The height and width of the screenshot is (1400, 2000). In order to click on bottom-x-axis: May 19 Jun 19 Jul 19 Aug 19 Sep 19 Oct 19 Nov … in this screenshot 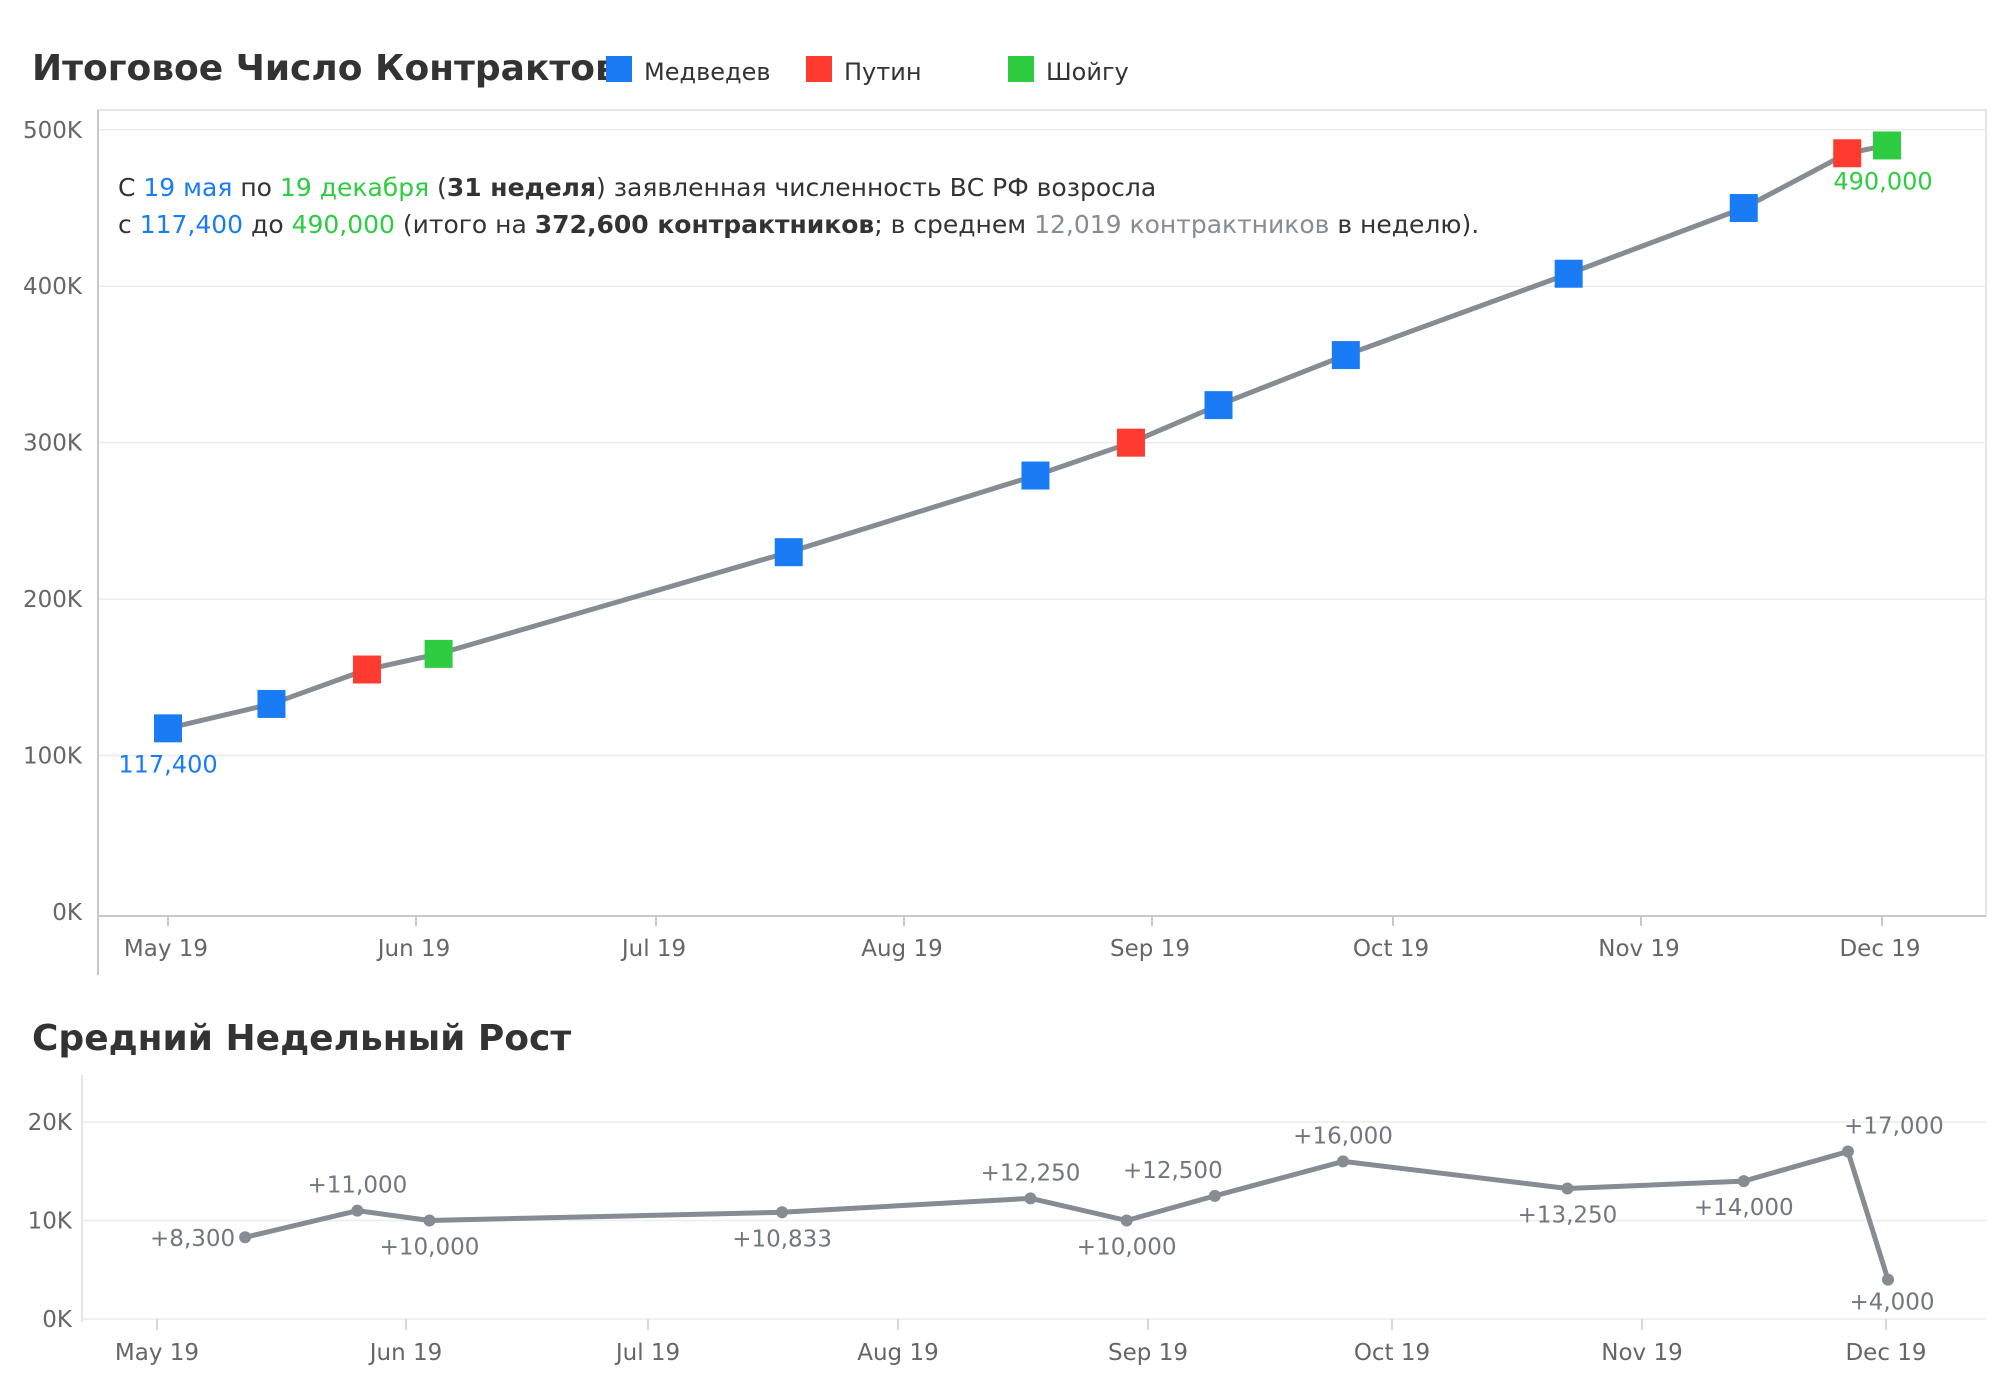, I will do `click(1021, 1342)`.